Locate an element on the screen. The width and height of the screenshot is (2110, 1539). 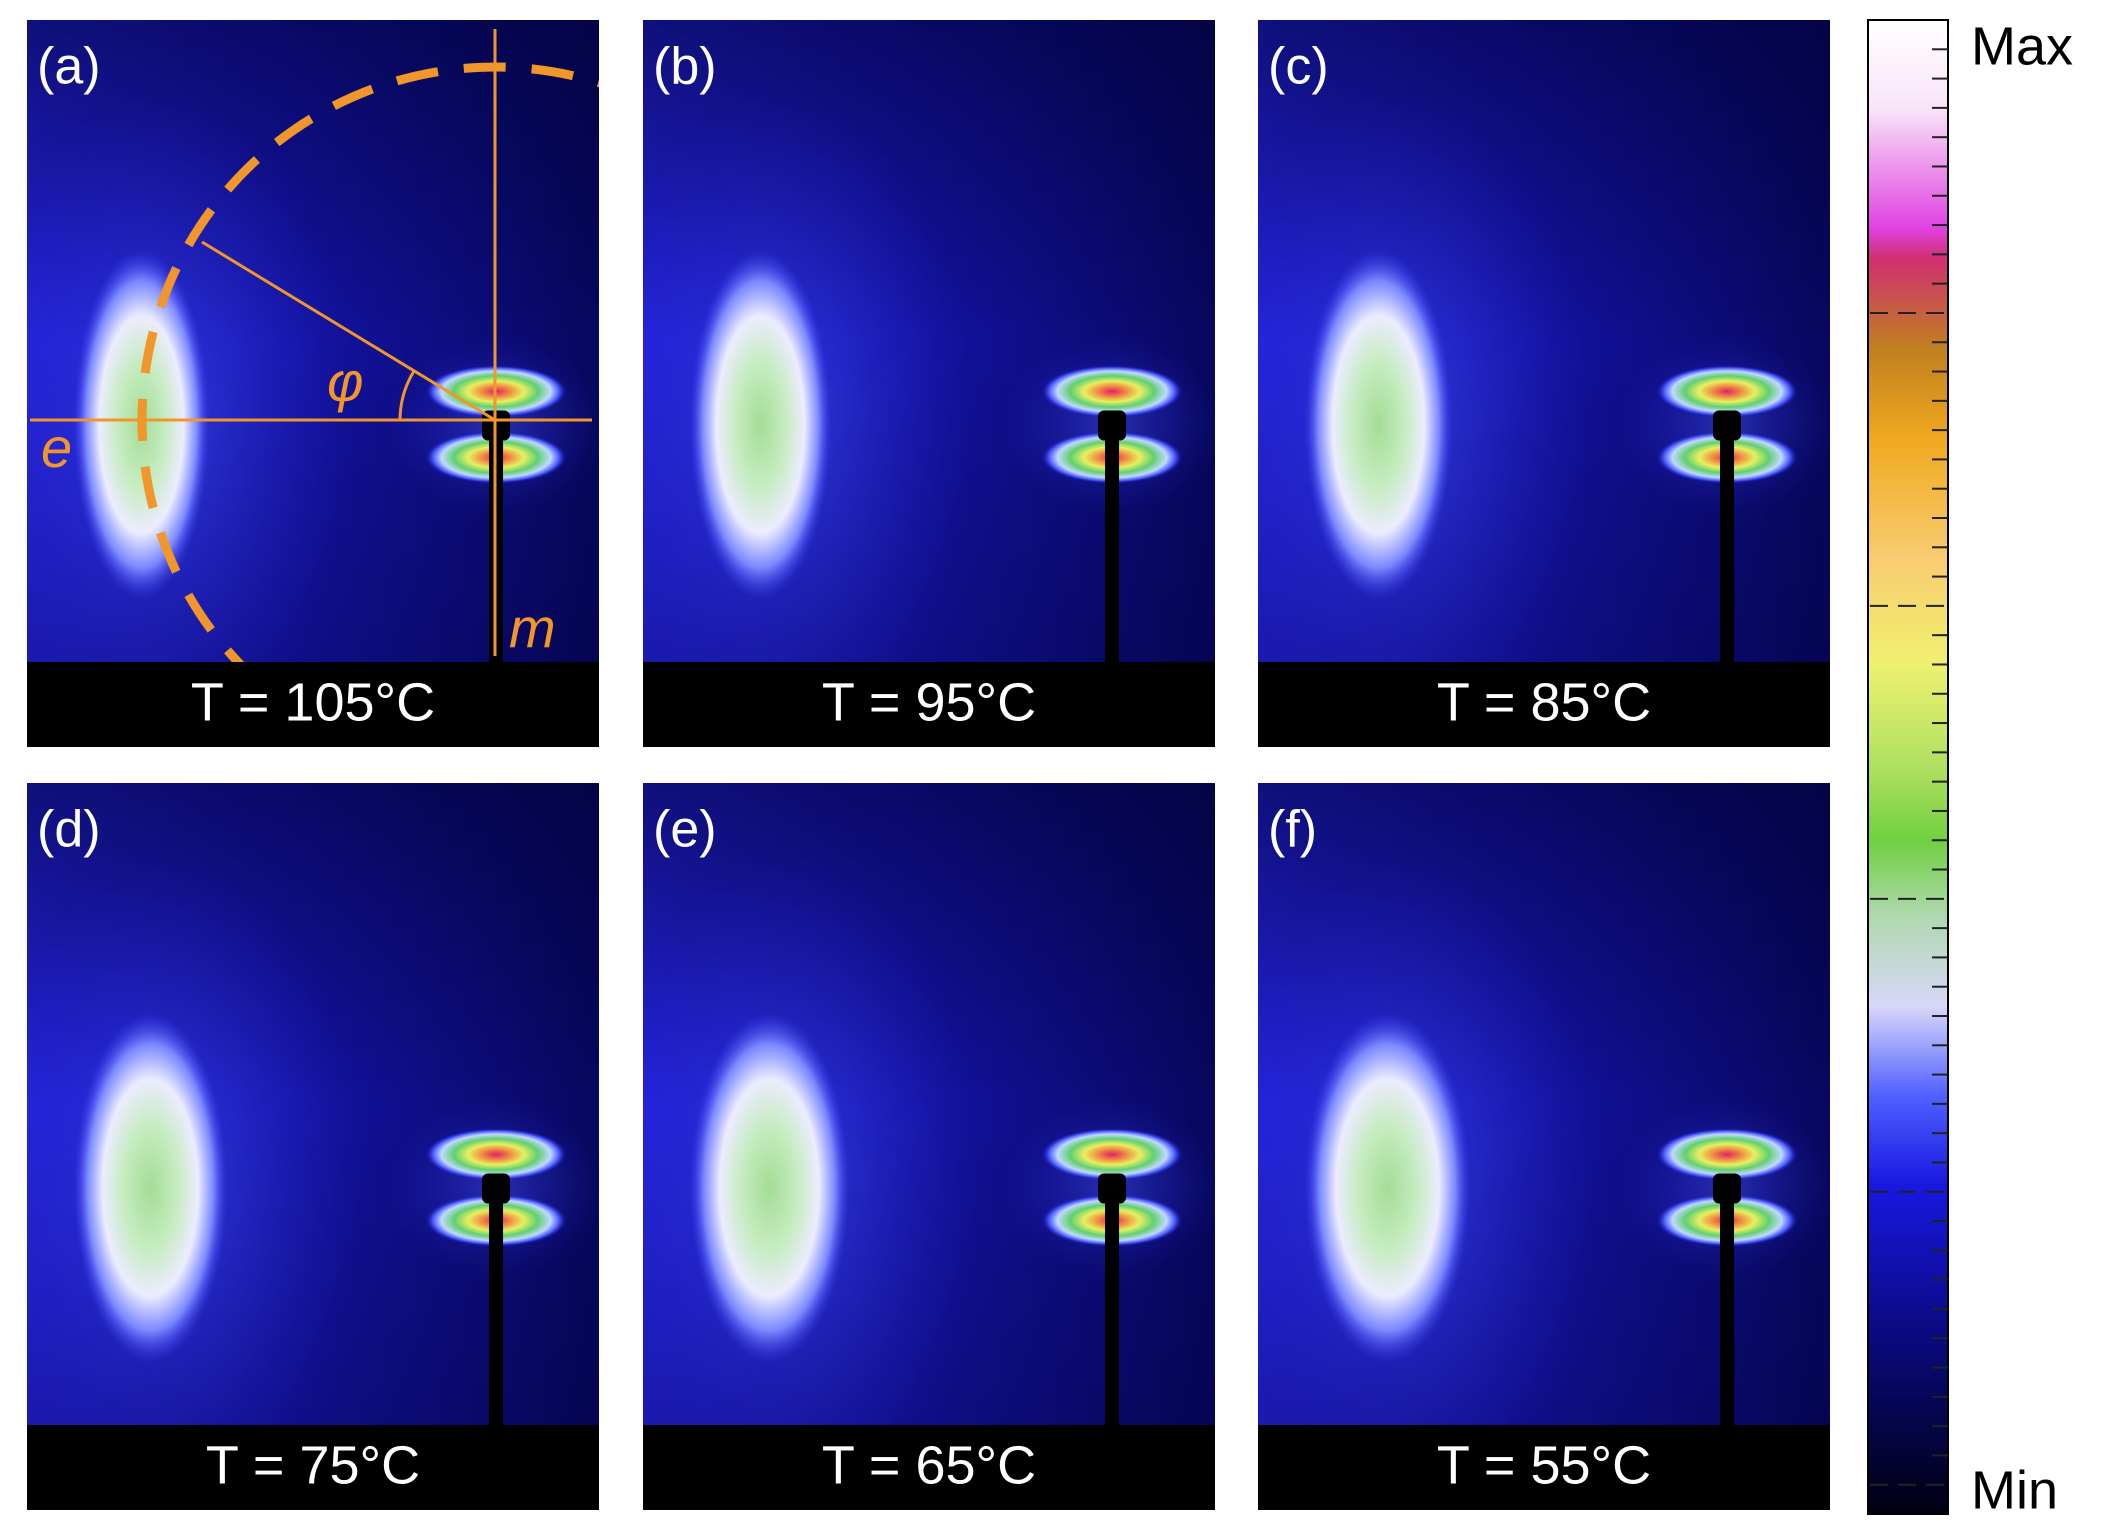
panel: T = 75°C (d) is located at coordinates (313, 1146).